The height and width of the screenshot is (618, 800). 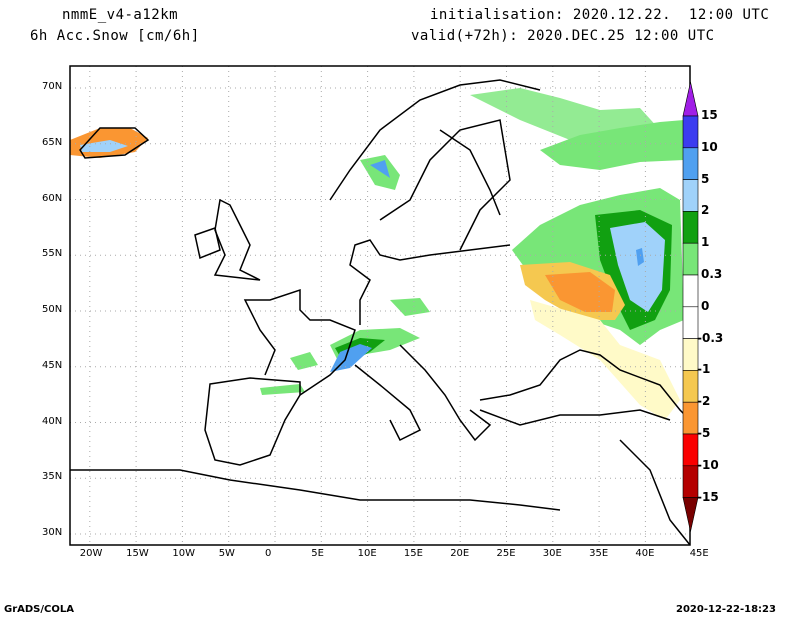 I want to click on footer-software: GrADS/COLA, so click(x=39, y=609).